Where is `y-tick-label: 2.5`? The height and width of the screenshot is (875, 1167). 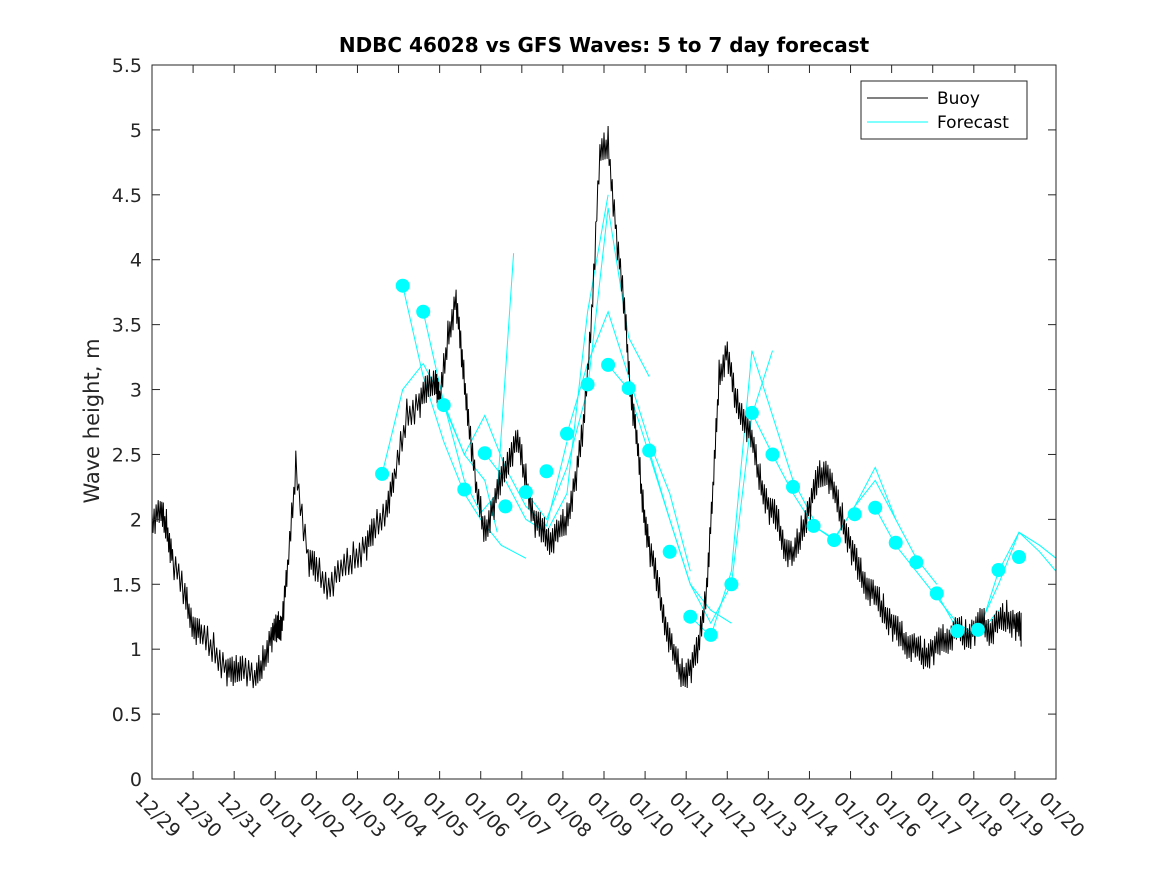 y-tick-label: 2.5 is located at coordinates (127, 455).